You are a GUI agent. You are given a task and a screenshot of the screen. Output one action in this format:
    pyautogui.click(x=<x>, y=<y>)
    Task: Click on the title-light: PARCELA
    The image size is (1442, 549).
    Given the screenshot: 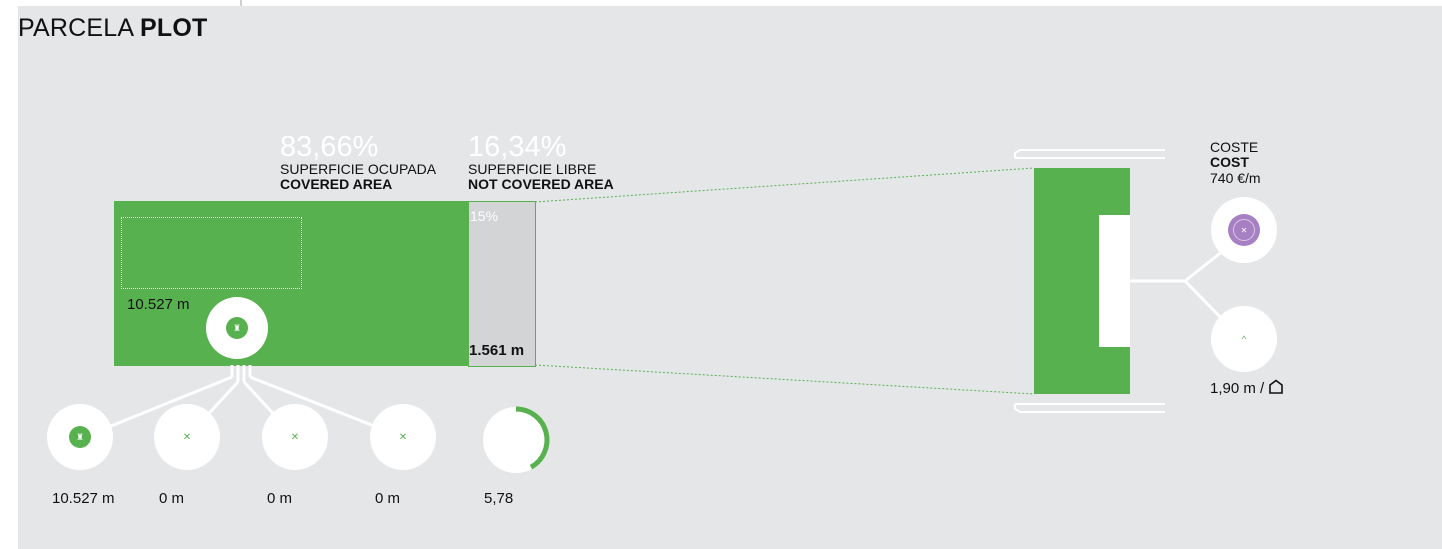 What is the action you would take?
    pyautogui.click(x=75, y=28)
    